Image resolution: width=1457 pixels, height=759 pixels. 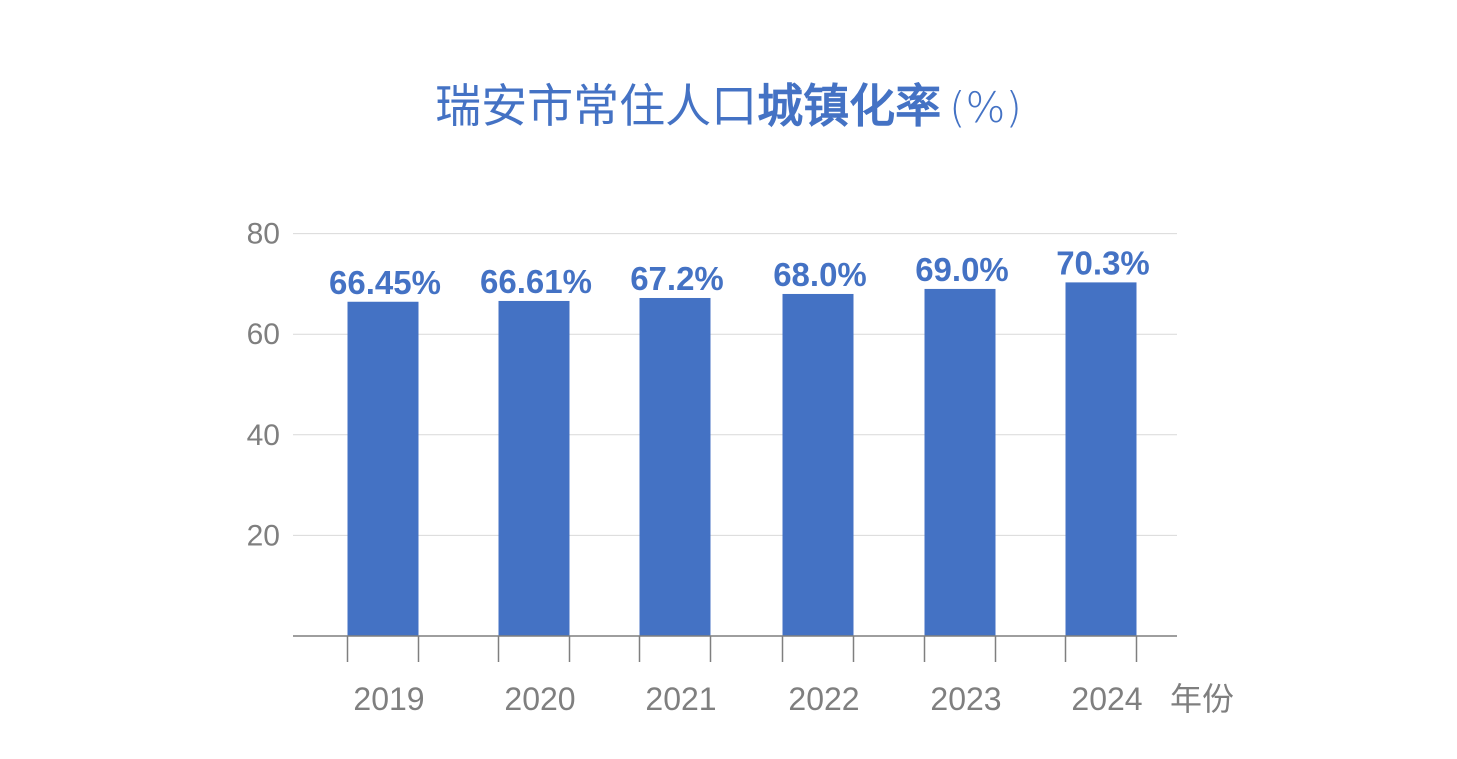 I want to click on y-axis-ticks: 20 40 60 80, so click(x=263, y=385).